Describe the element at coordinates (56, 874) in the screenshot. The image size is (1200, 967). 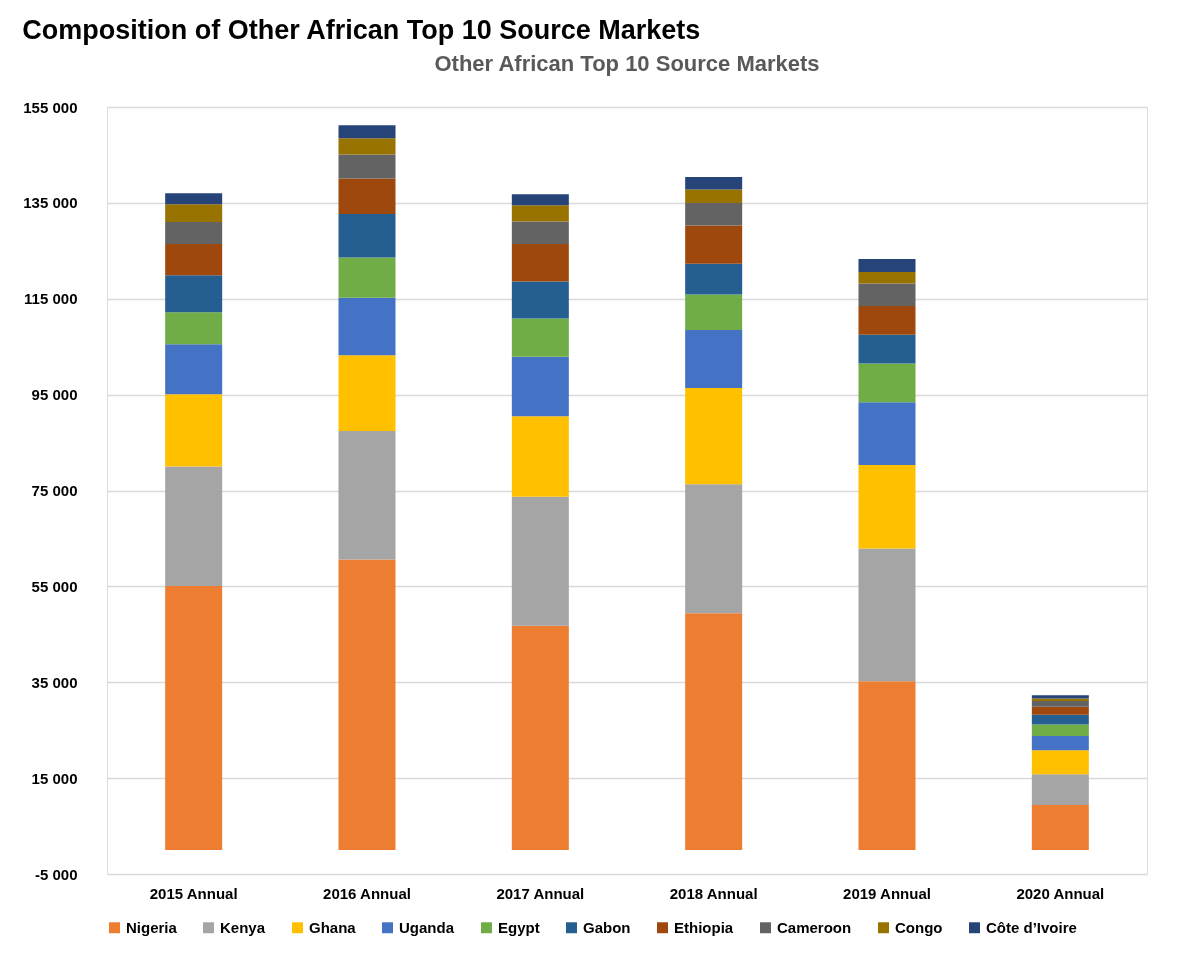
I see `y-tick-label: -5 000` at that location.